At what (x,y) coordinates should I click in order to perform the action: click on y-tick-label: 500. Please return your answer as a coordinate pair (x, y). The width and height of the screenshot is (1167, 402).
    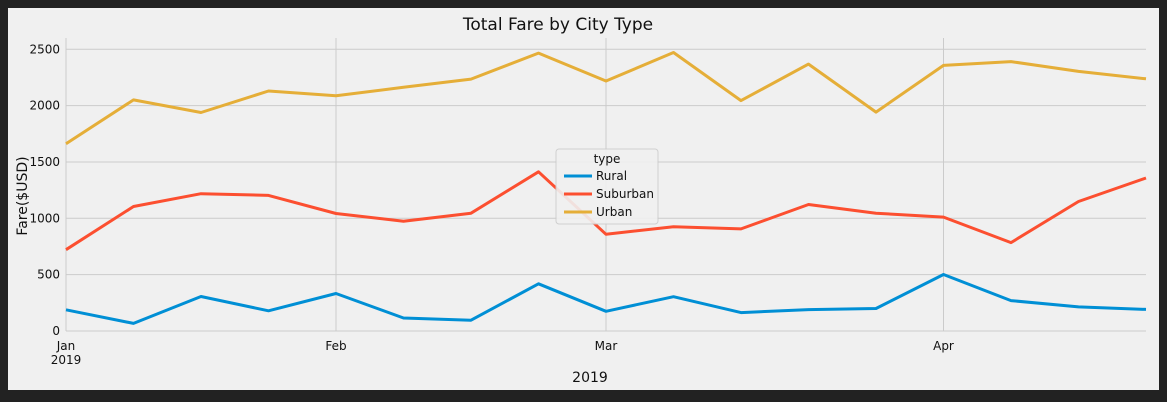
    Looking at the image, I should click on (48, 275).